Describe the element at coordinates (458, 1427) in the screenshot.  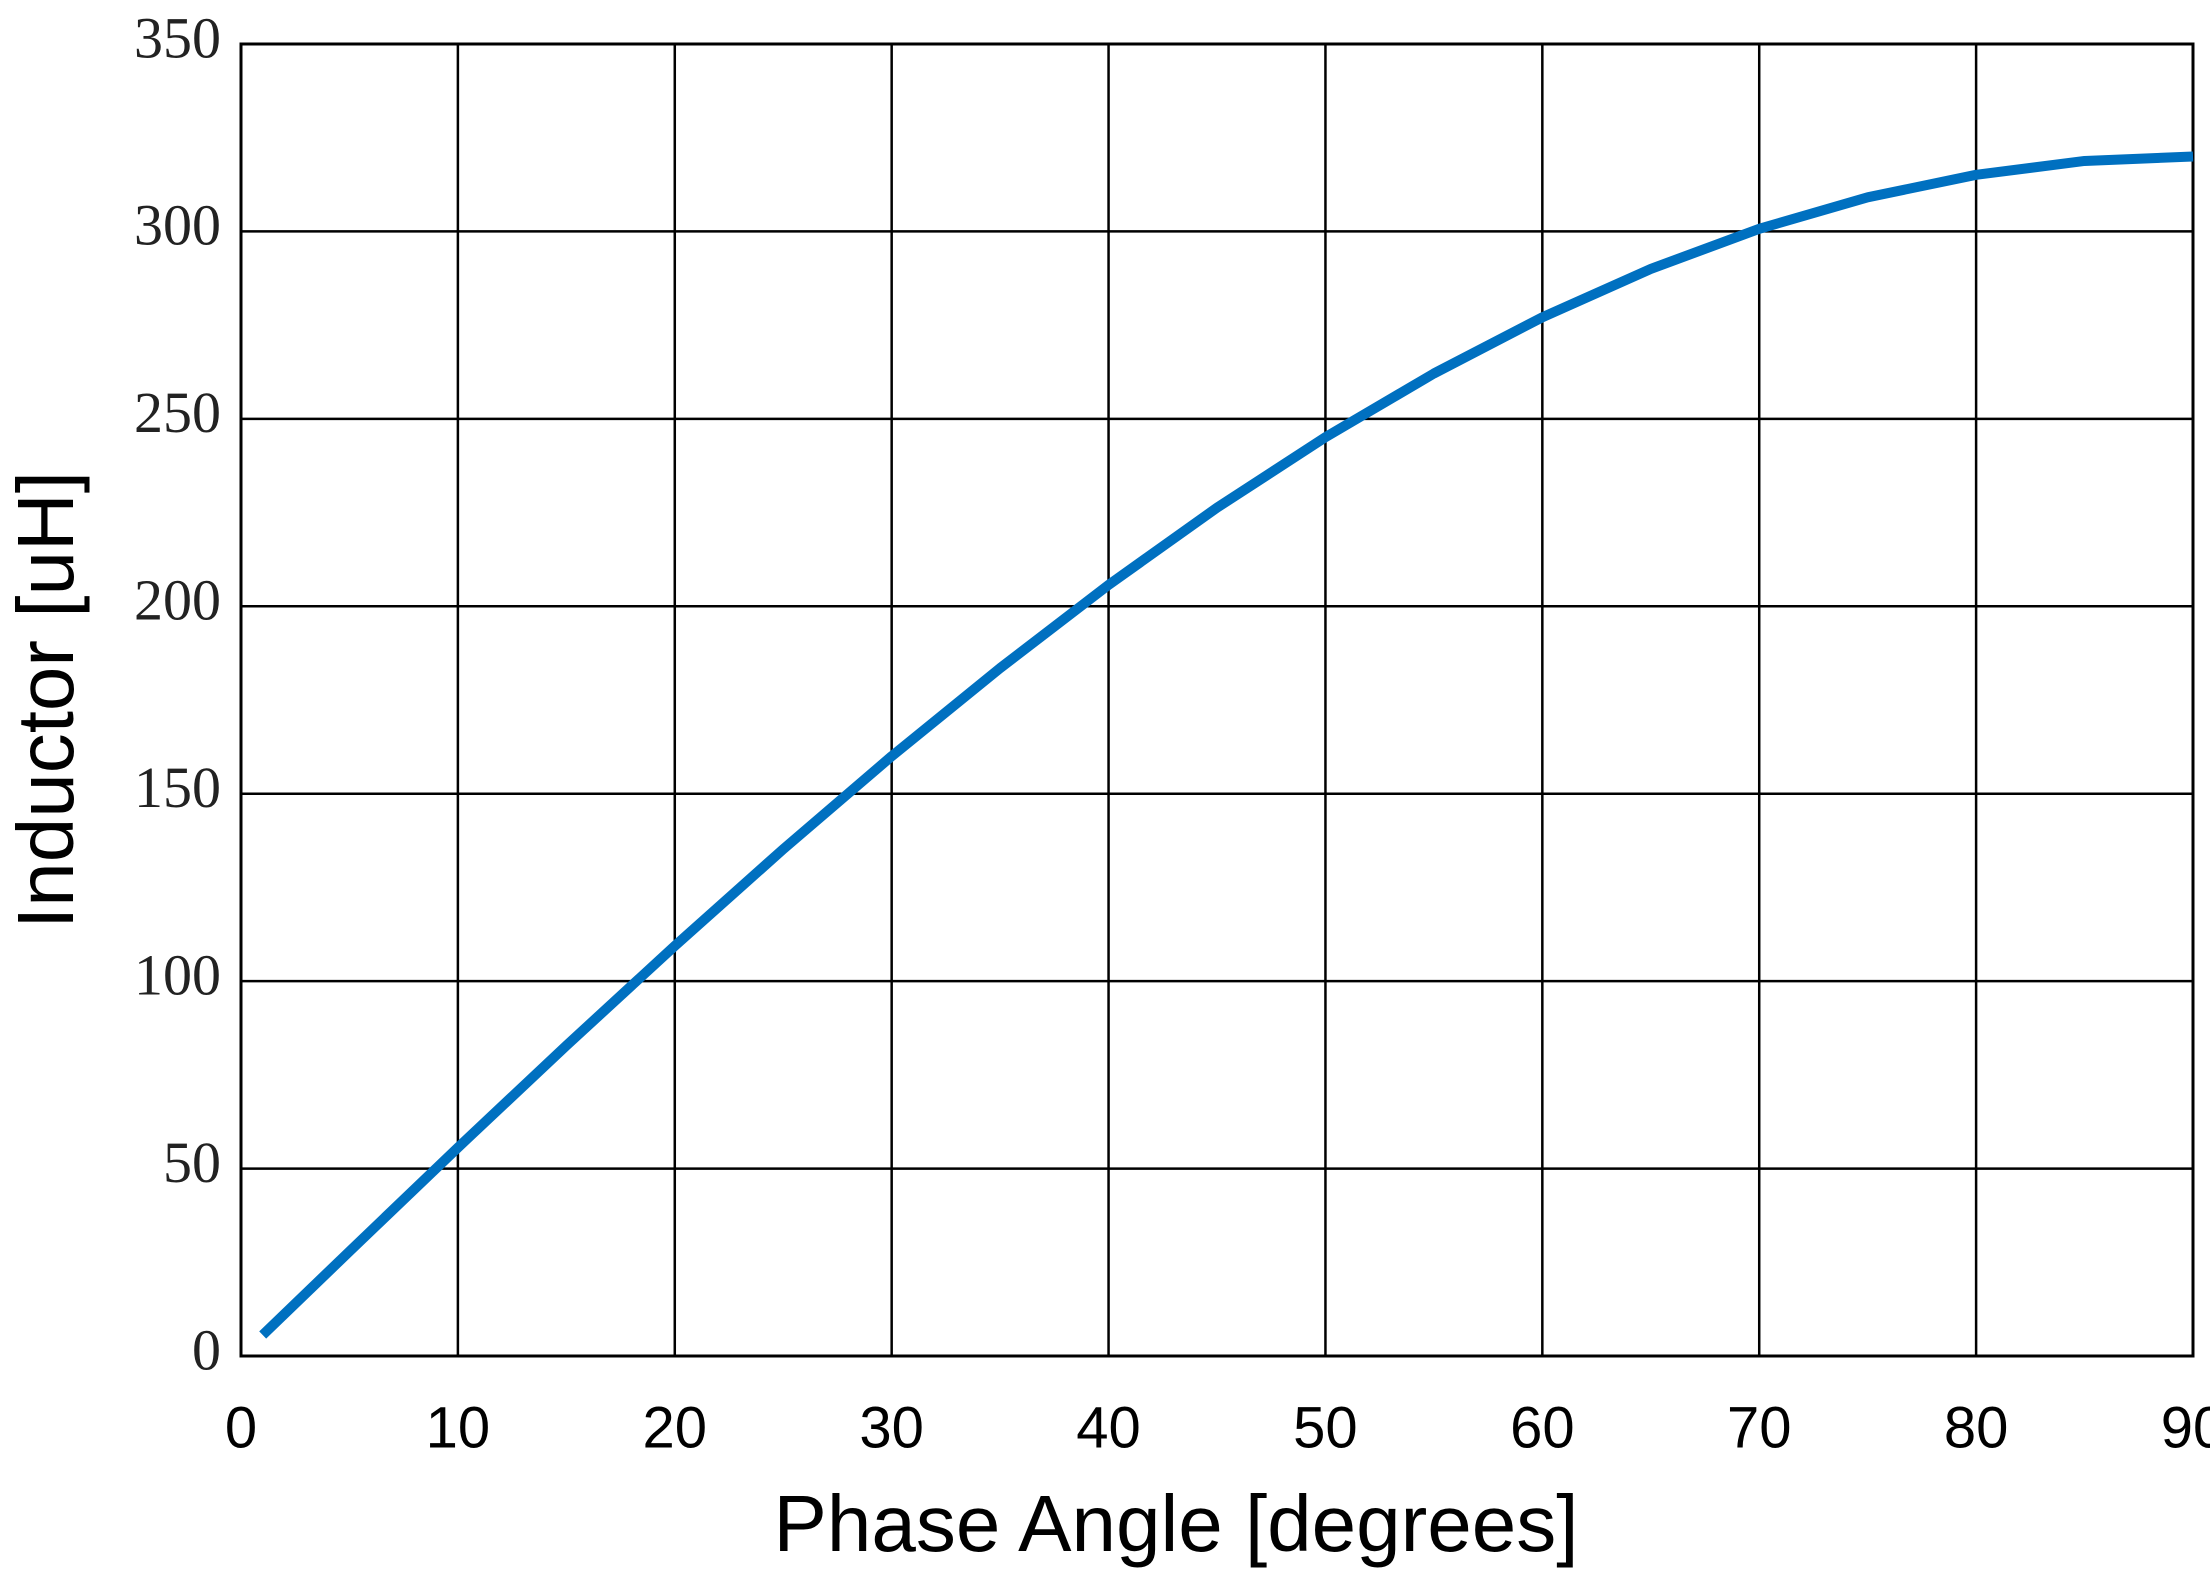
I see `x-tick-label: 10` at that location.